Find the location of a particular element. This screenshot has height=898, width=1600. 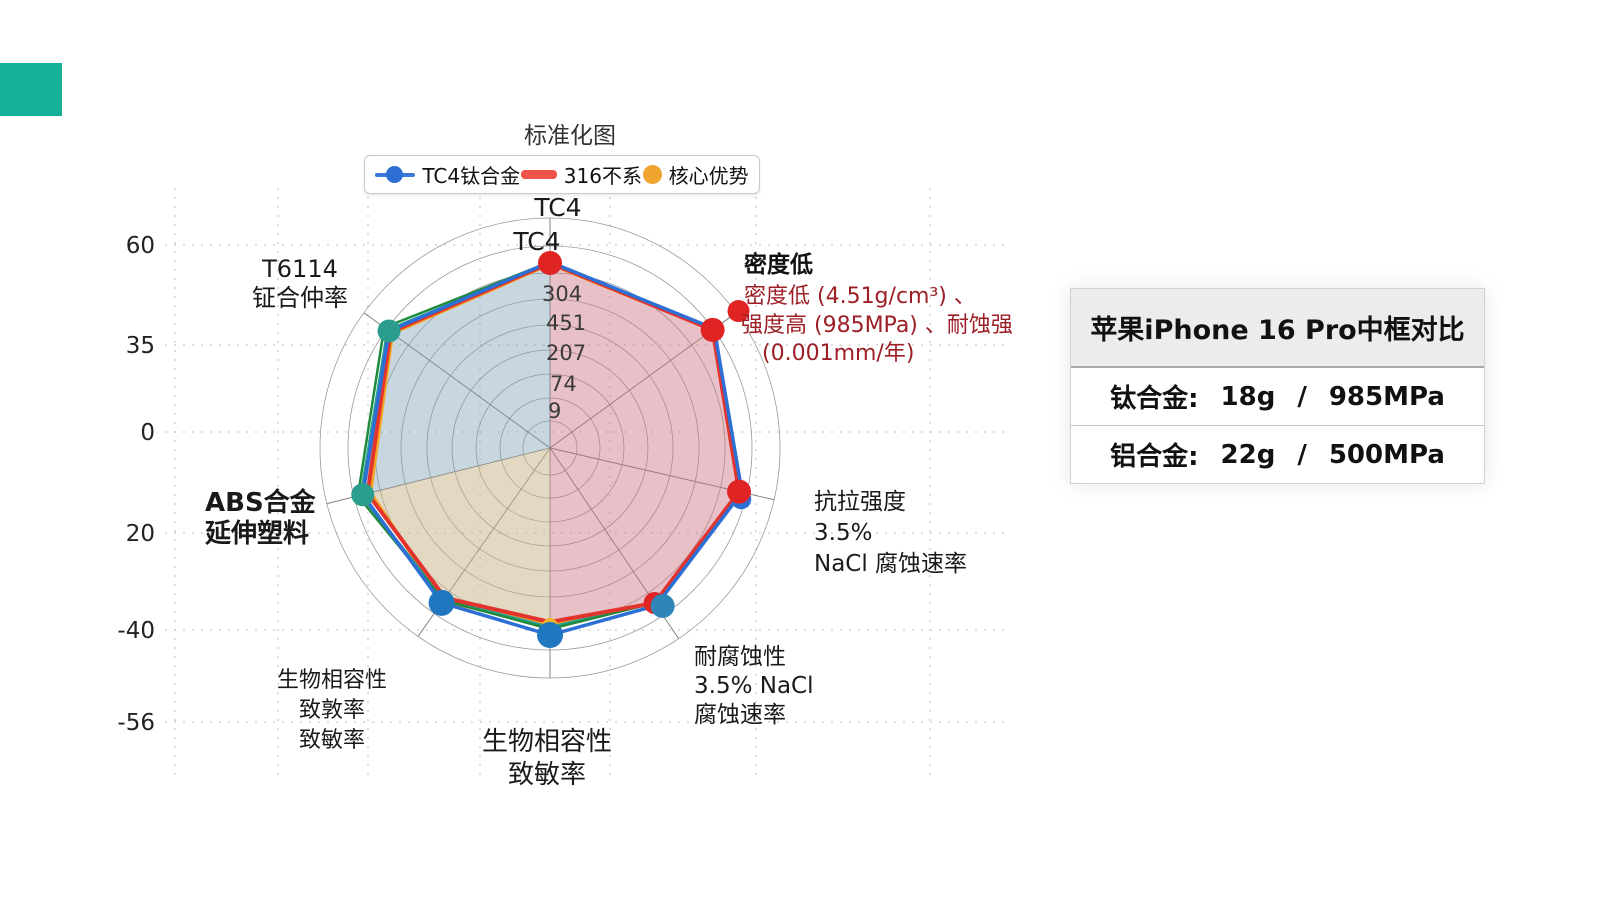

axis-label-bio-lower-left: 生物相容性 致敦率 致敏率 is located at coordinates (331, 710).